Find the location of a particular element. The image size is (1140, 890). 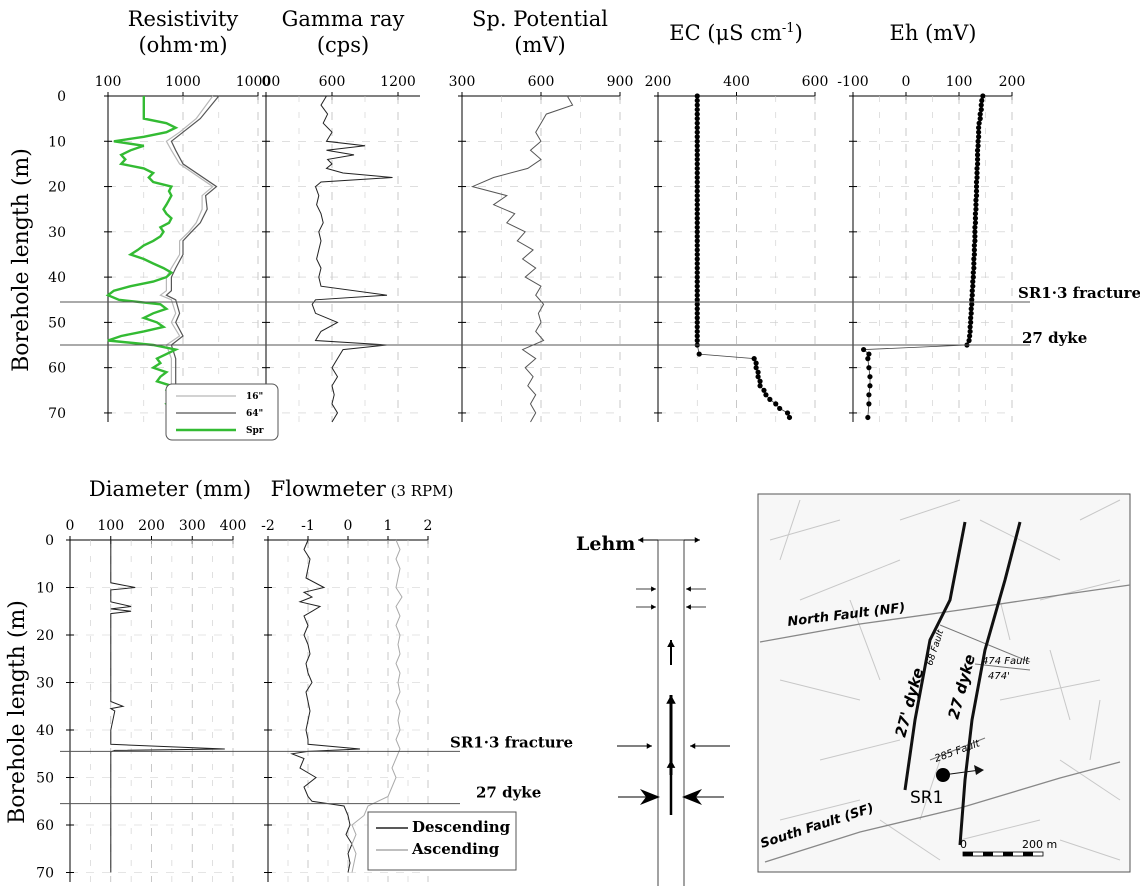

series-line-gamma is located at coordinates (352, 259).